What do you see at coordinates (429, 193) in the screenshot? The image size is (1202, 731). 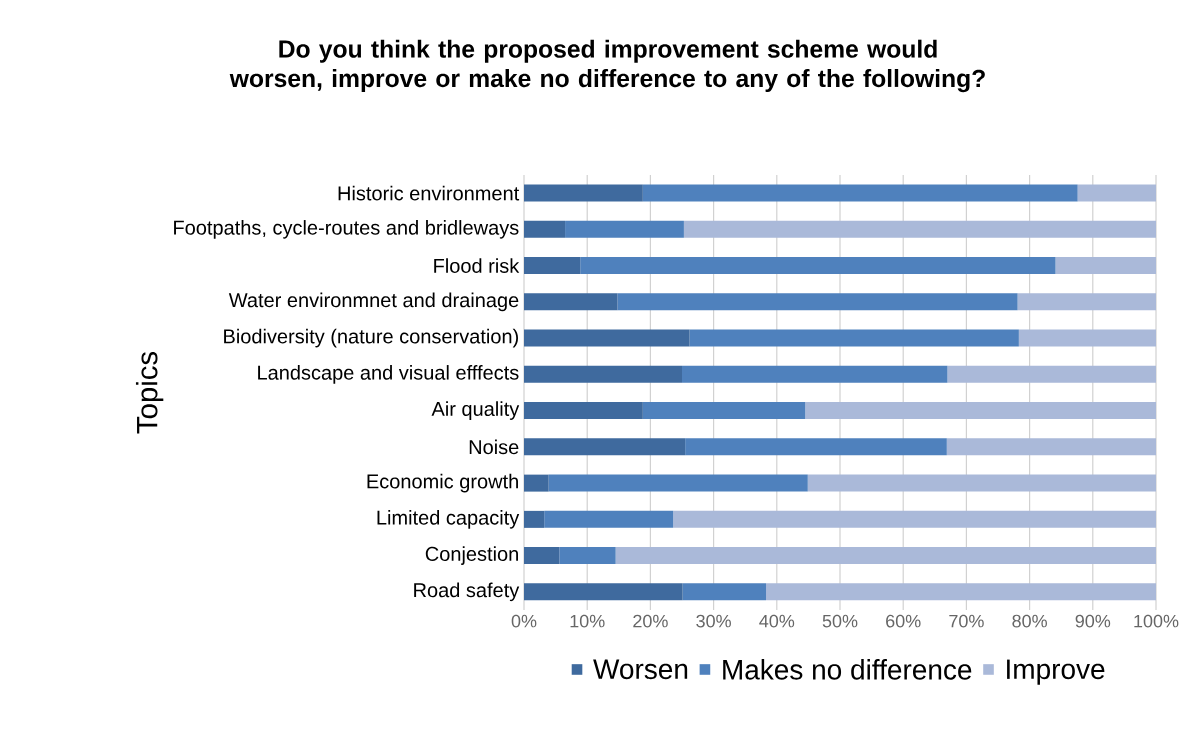 I see `y-tick-label: Historic environment` at bounding box center [429, 193].